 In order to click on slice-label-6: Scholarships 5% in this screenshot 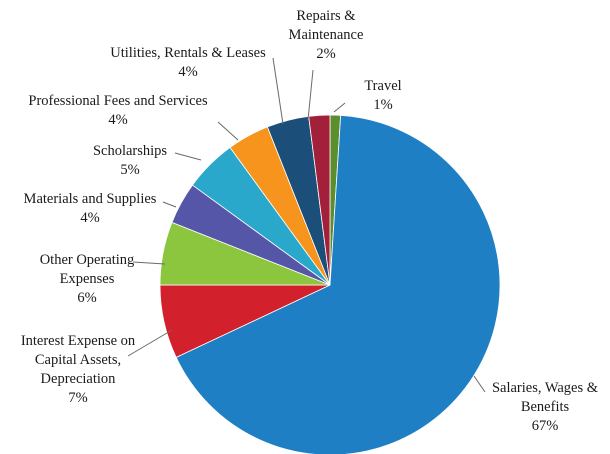, I will do `click(130, 160)`.